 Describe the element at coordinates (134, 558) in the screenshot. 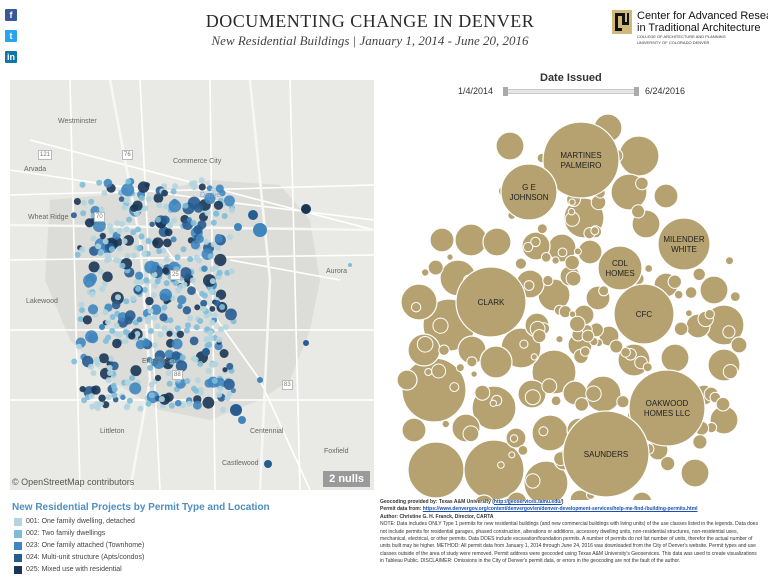

I see `legend-item: 024: Multi-unit structure (Apts/condos)` at that location.